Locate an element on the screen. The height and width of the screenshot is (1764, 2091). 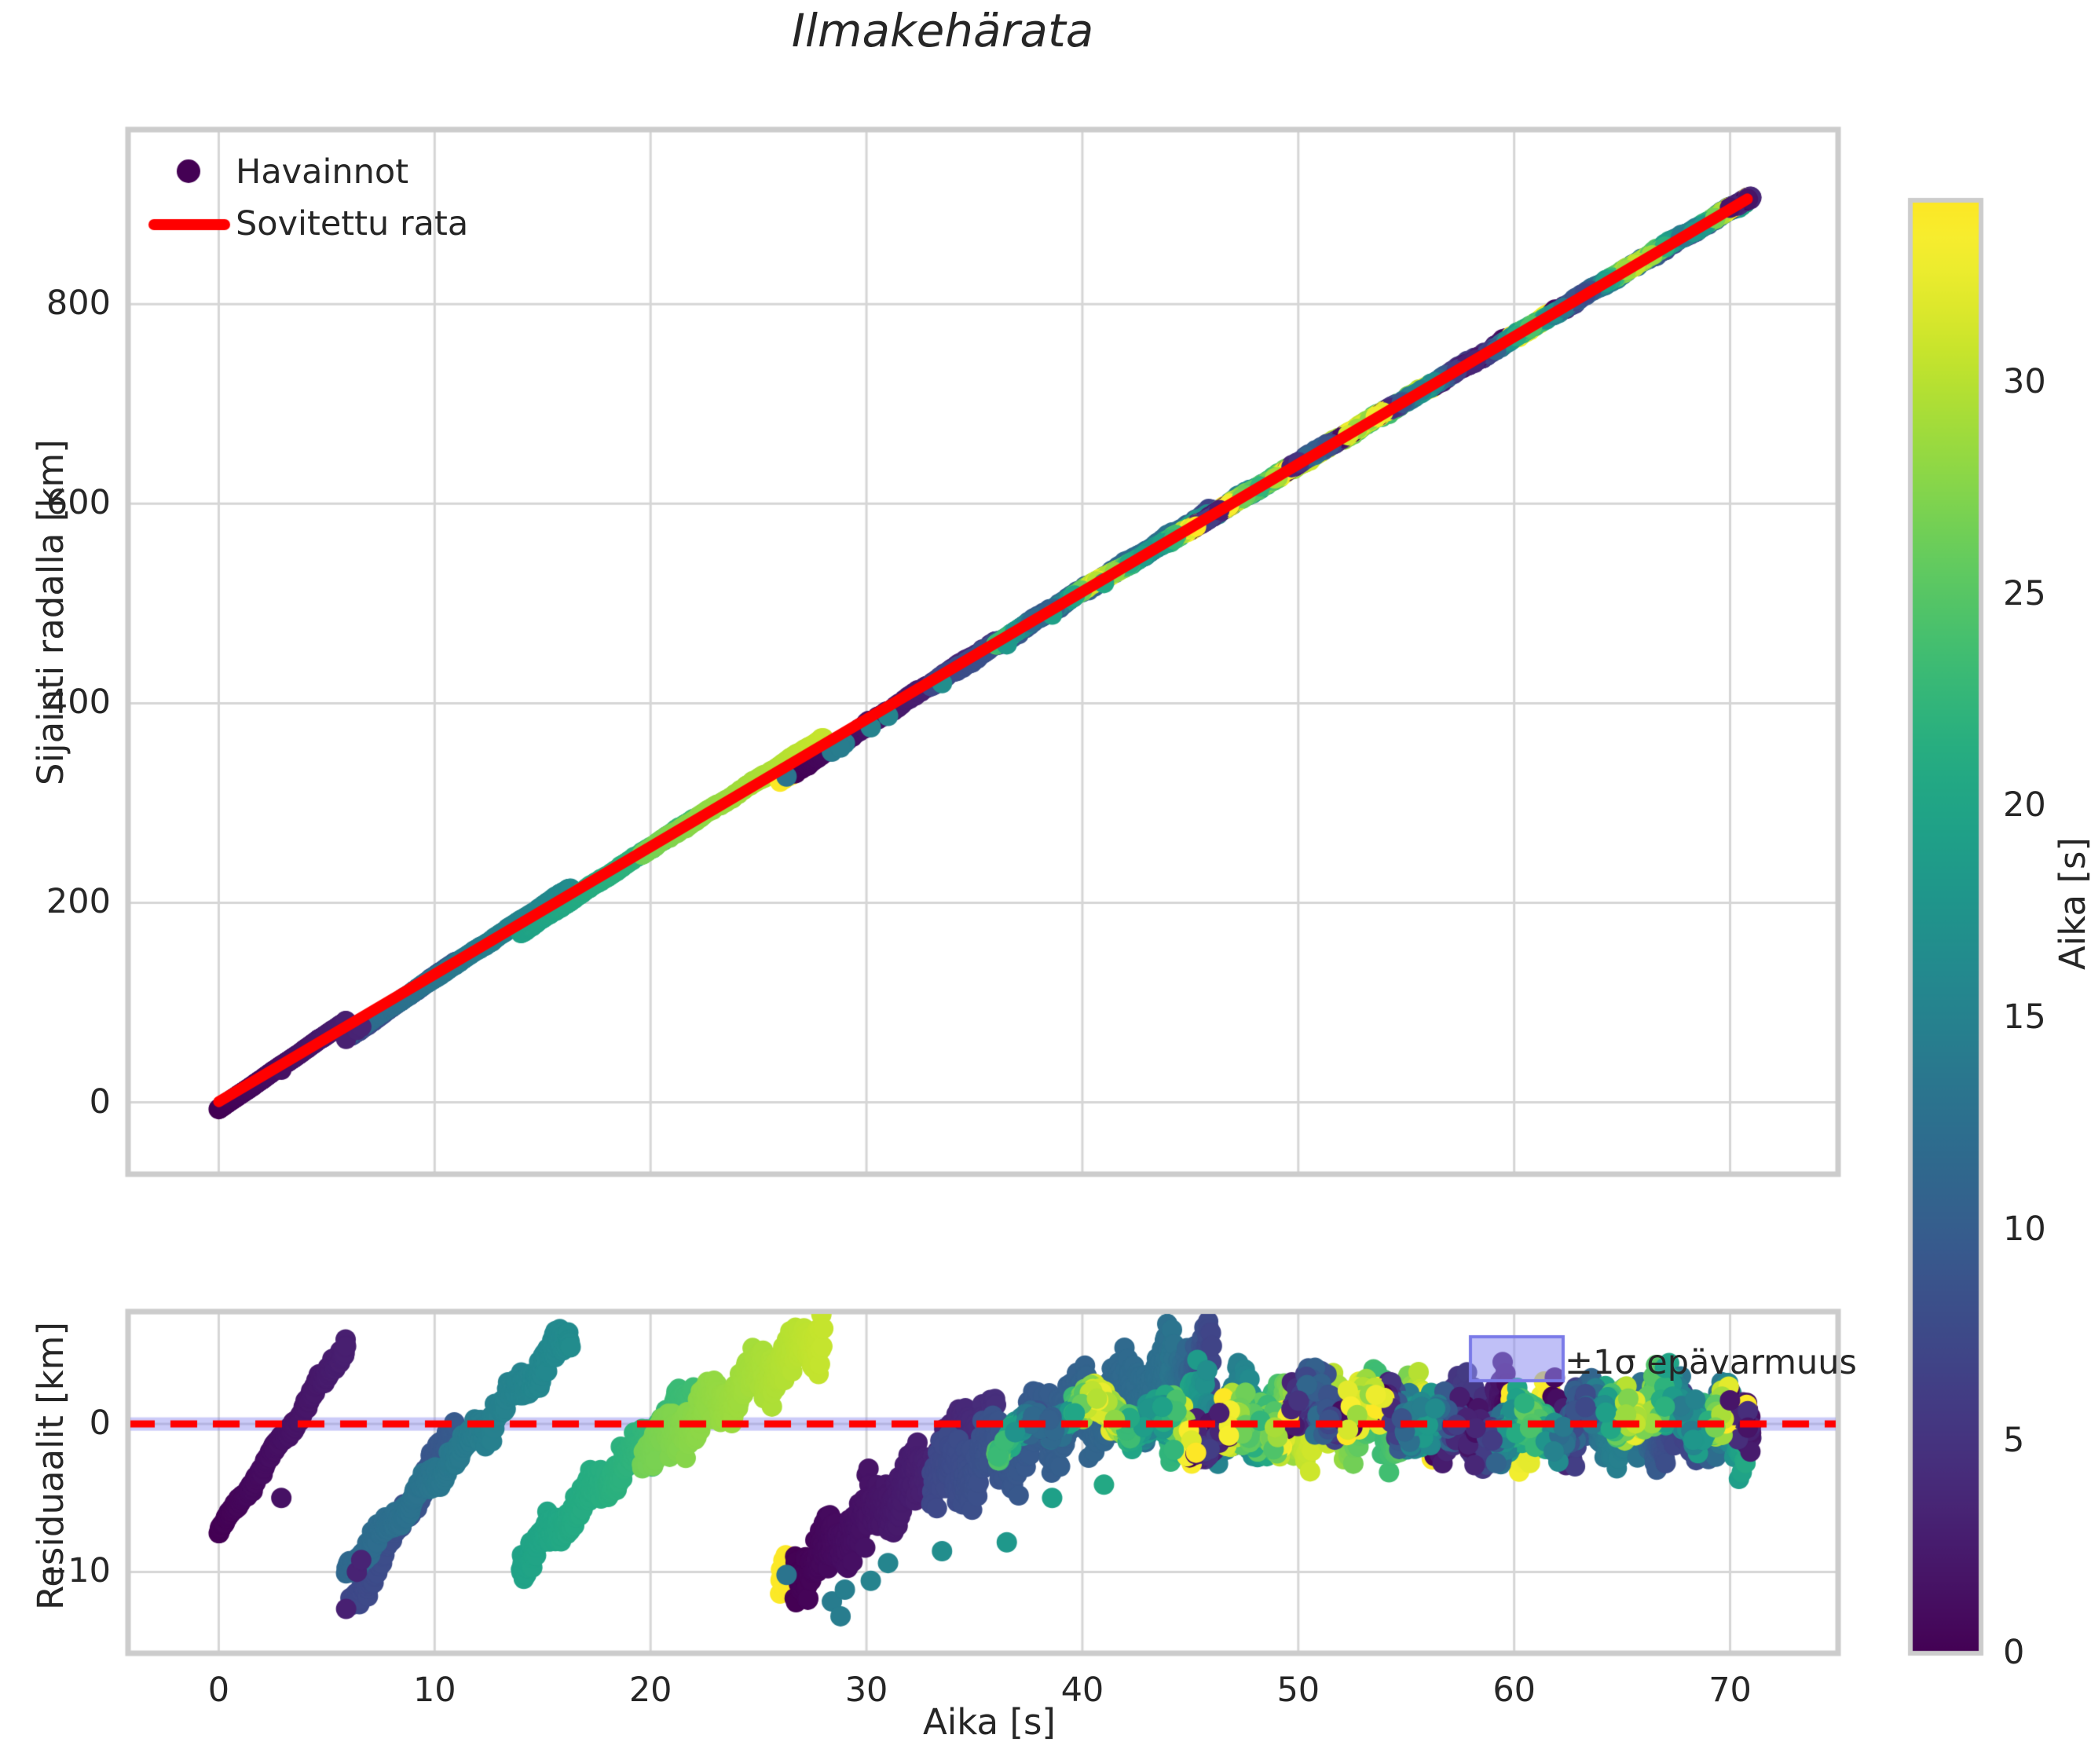
xtick-7: 70 is located at coordinates (1730, 1690).